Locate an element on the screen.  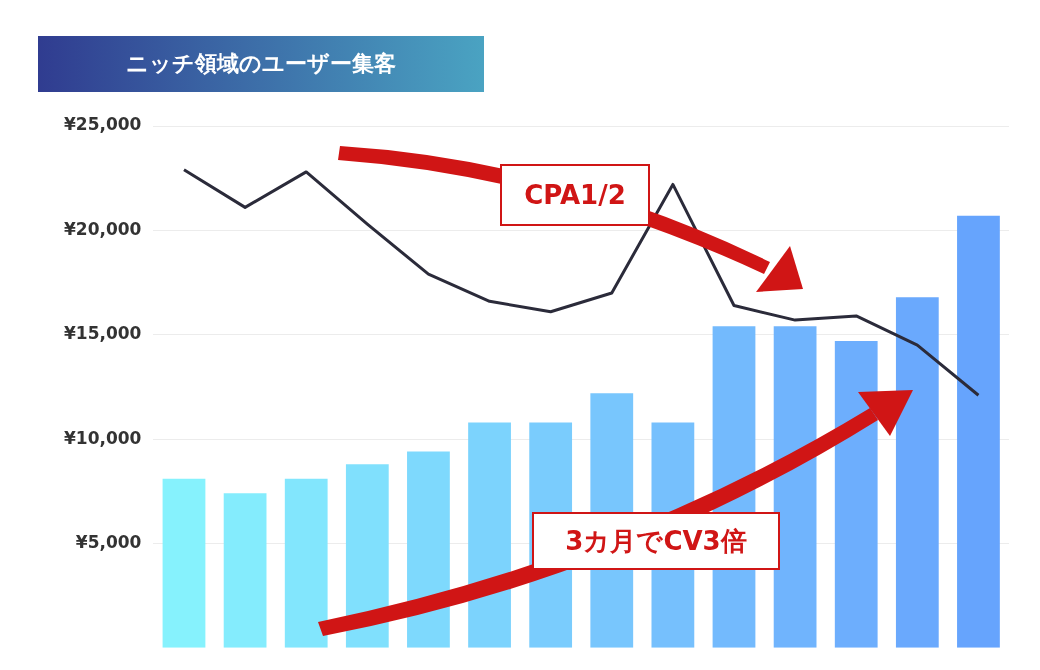
annotation: CPA1/2 is located at coordinates (575, 195).